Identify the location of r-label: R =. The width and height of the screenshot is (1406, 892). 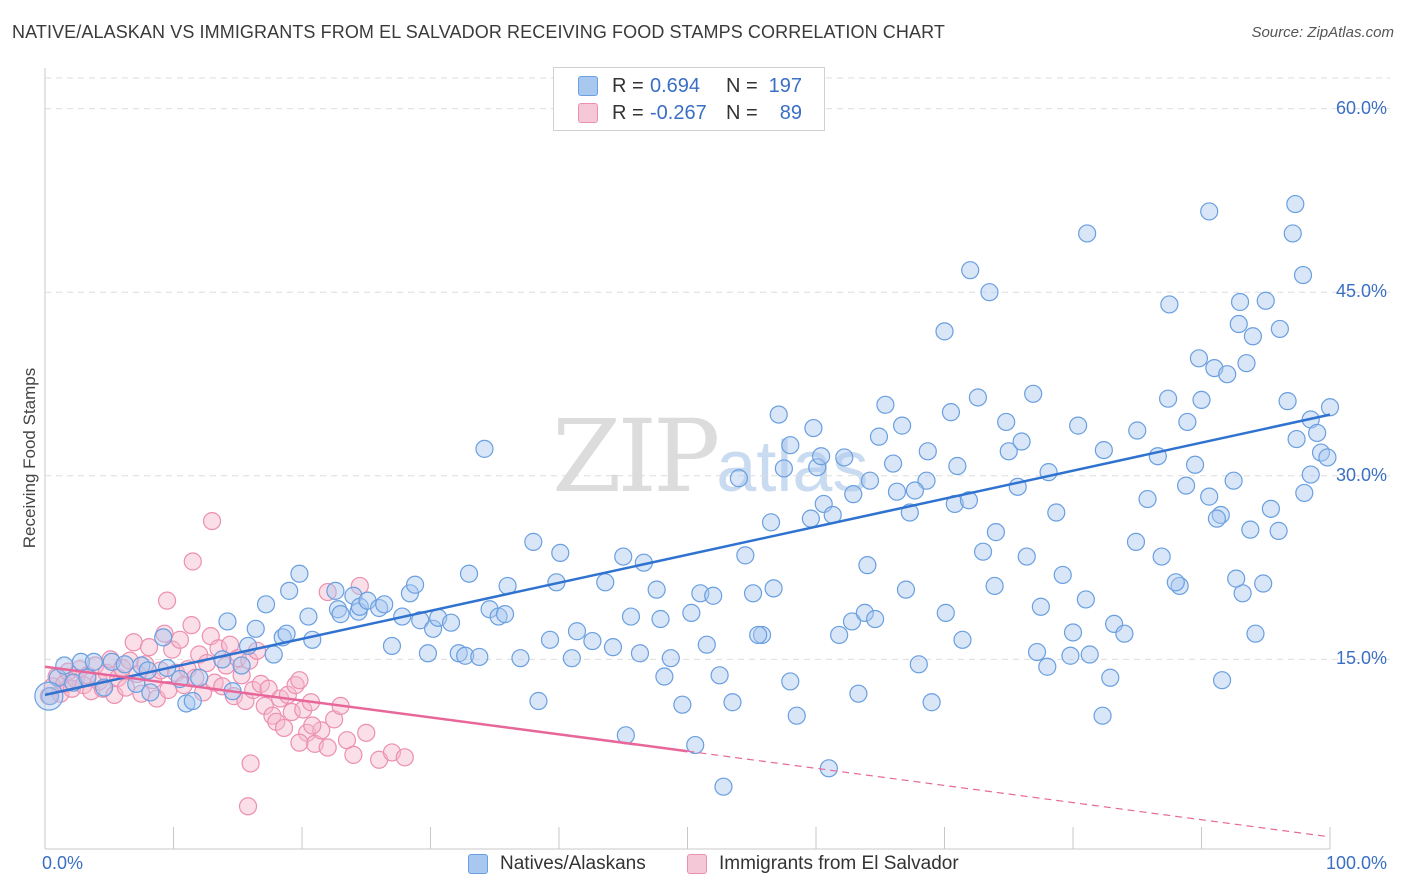
(628, 112).